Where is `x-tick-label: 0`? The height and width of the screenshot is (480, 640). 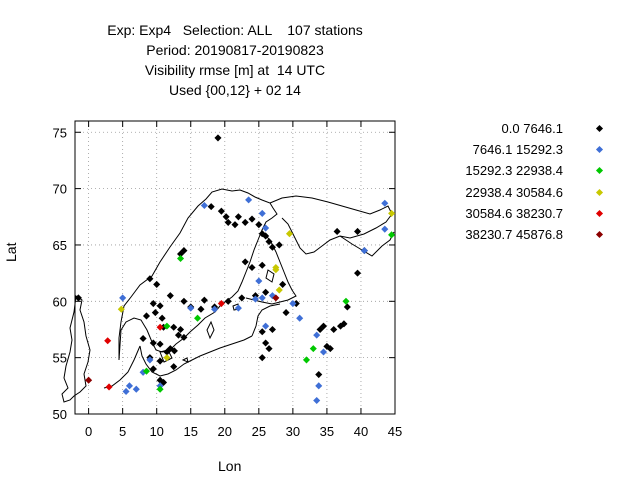 x-tick-label: 0 is located at coordinates (88, 431).